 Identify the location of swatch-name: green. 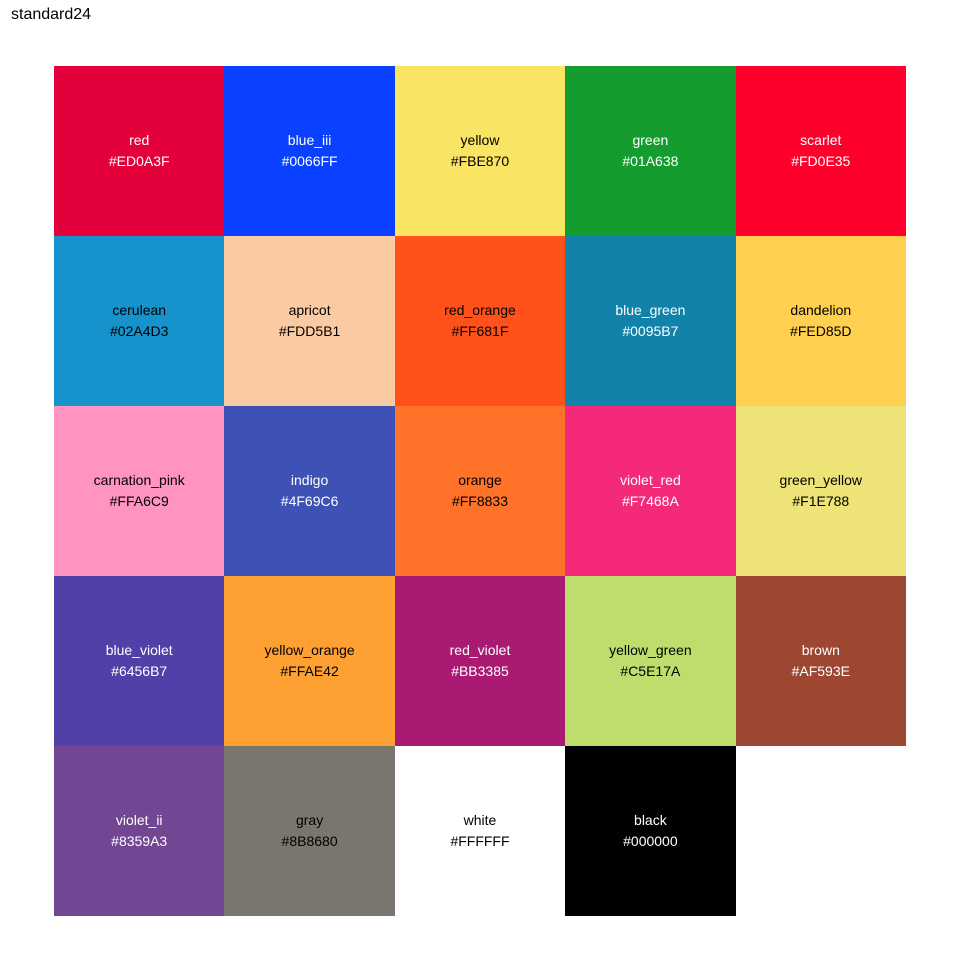
(650, 140).